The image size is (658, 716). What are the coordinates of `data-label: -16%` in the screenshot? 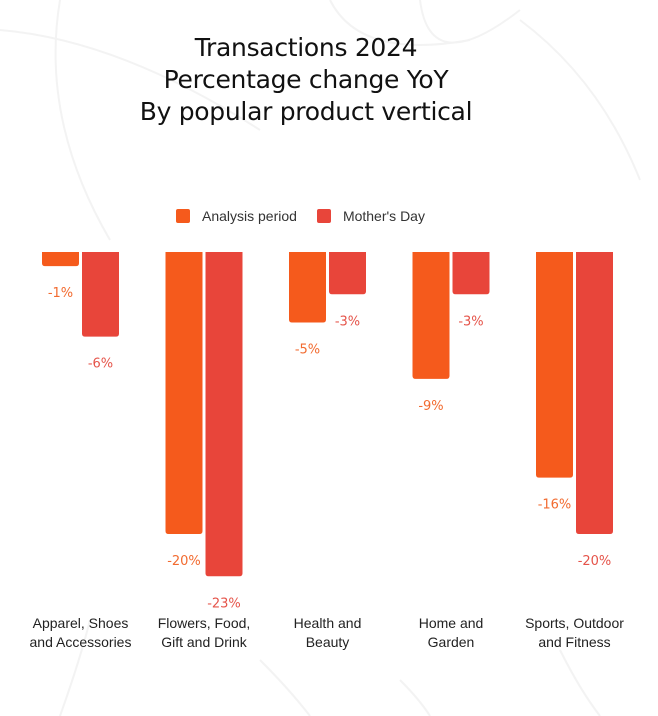 It's located at (555, 505).